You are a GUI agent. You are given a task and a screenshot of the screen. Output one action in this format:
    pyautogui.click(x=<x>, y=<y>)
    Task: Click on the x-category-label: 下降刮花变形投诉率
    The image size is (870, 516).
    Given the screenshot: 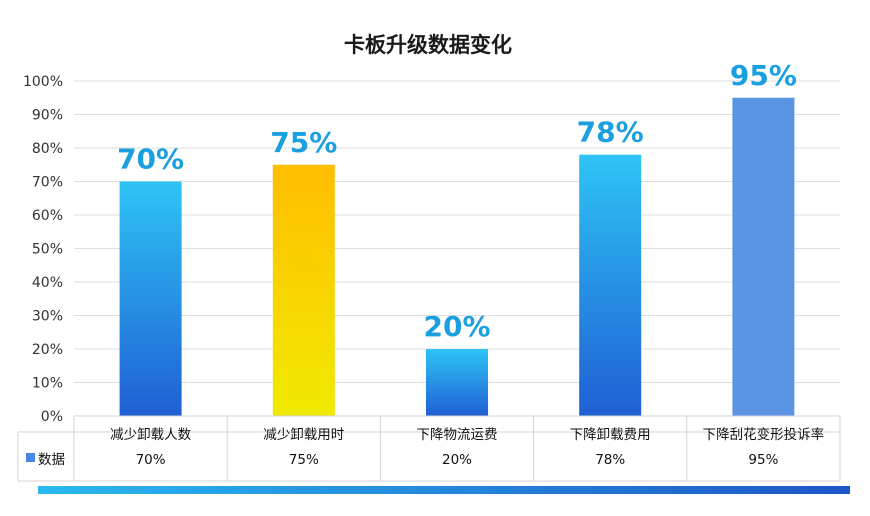 What is the action you would take?
    pyautogui.click(x=764, y=434)
    